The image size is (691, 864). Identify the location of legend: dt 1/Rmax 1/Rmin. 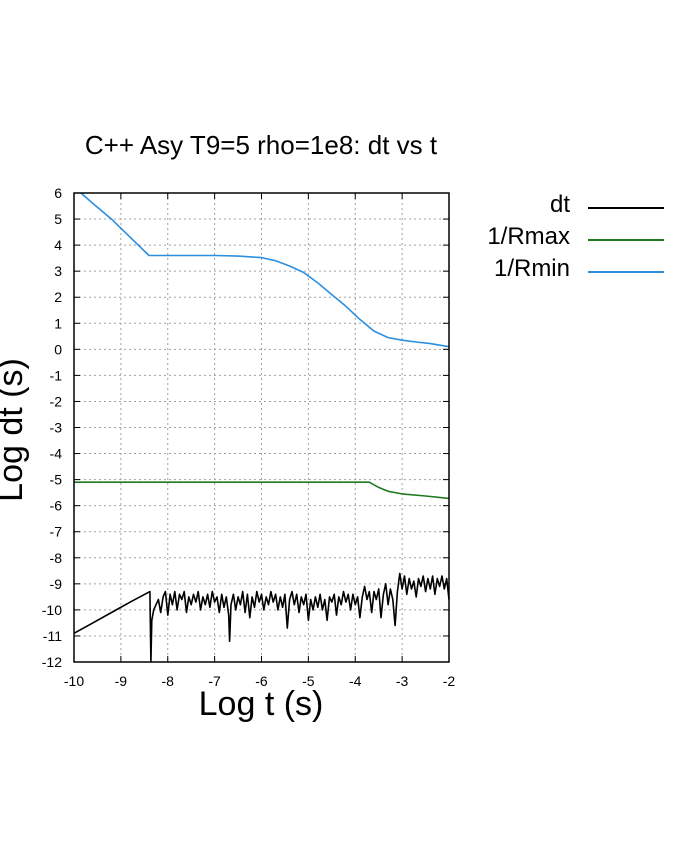
(575, 236).